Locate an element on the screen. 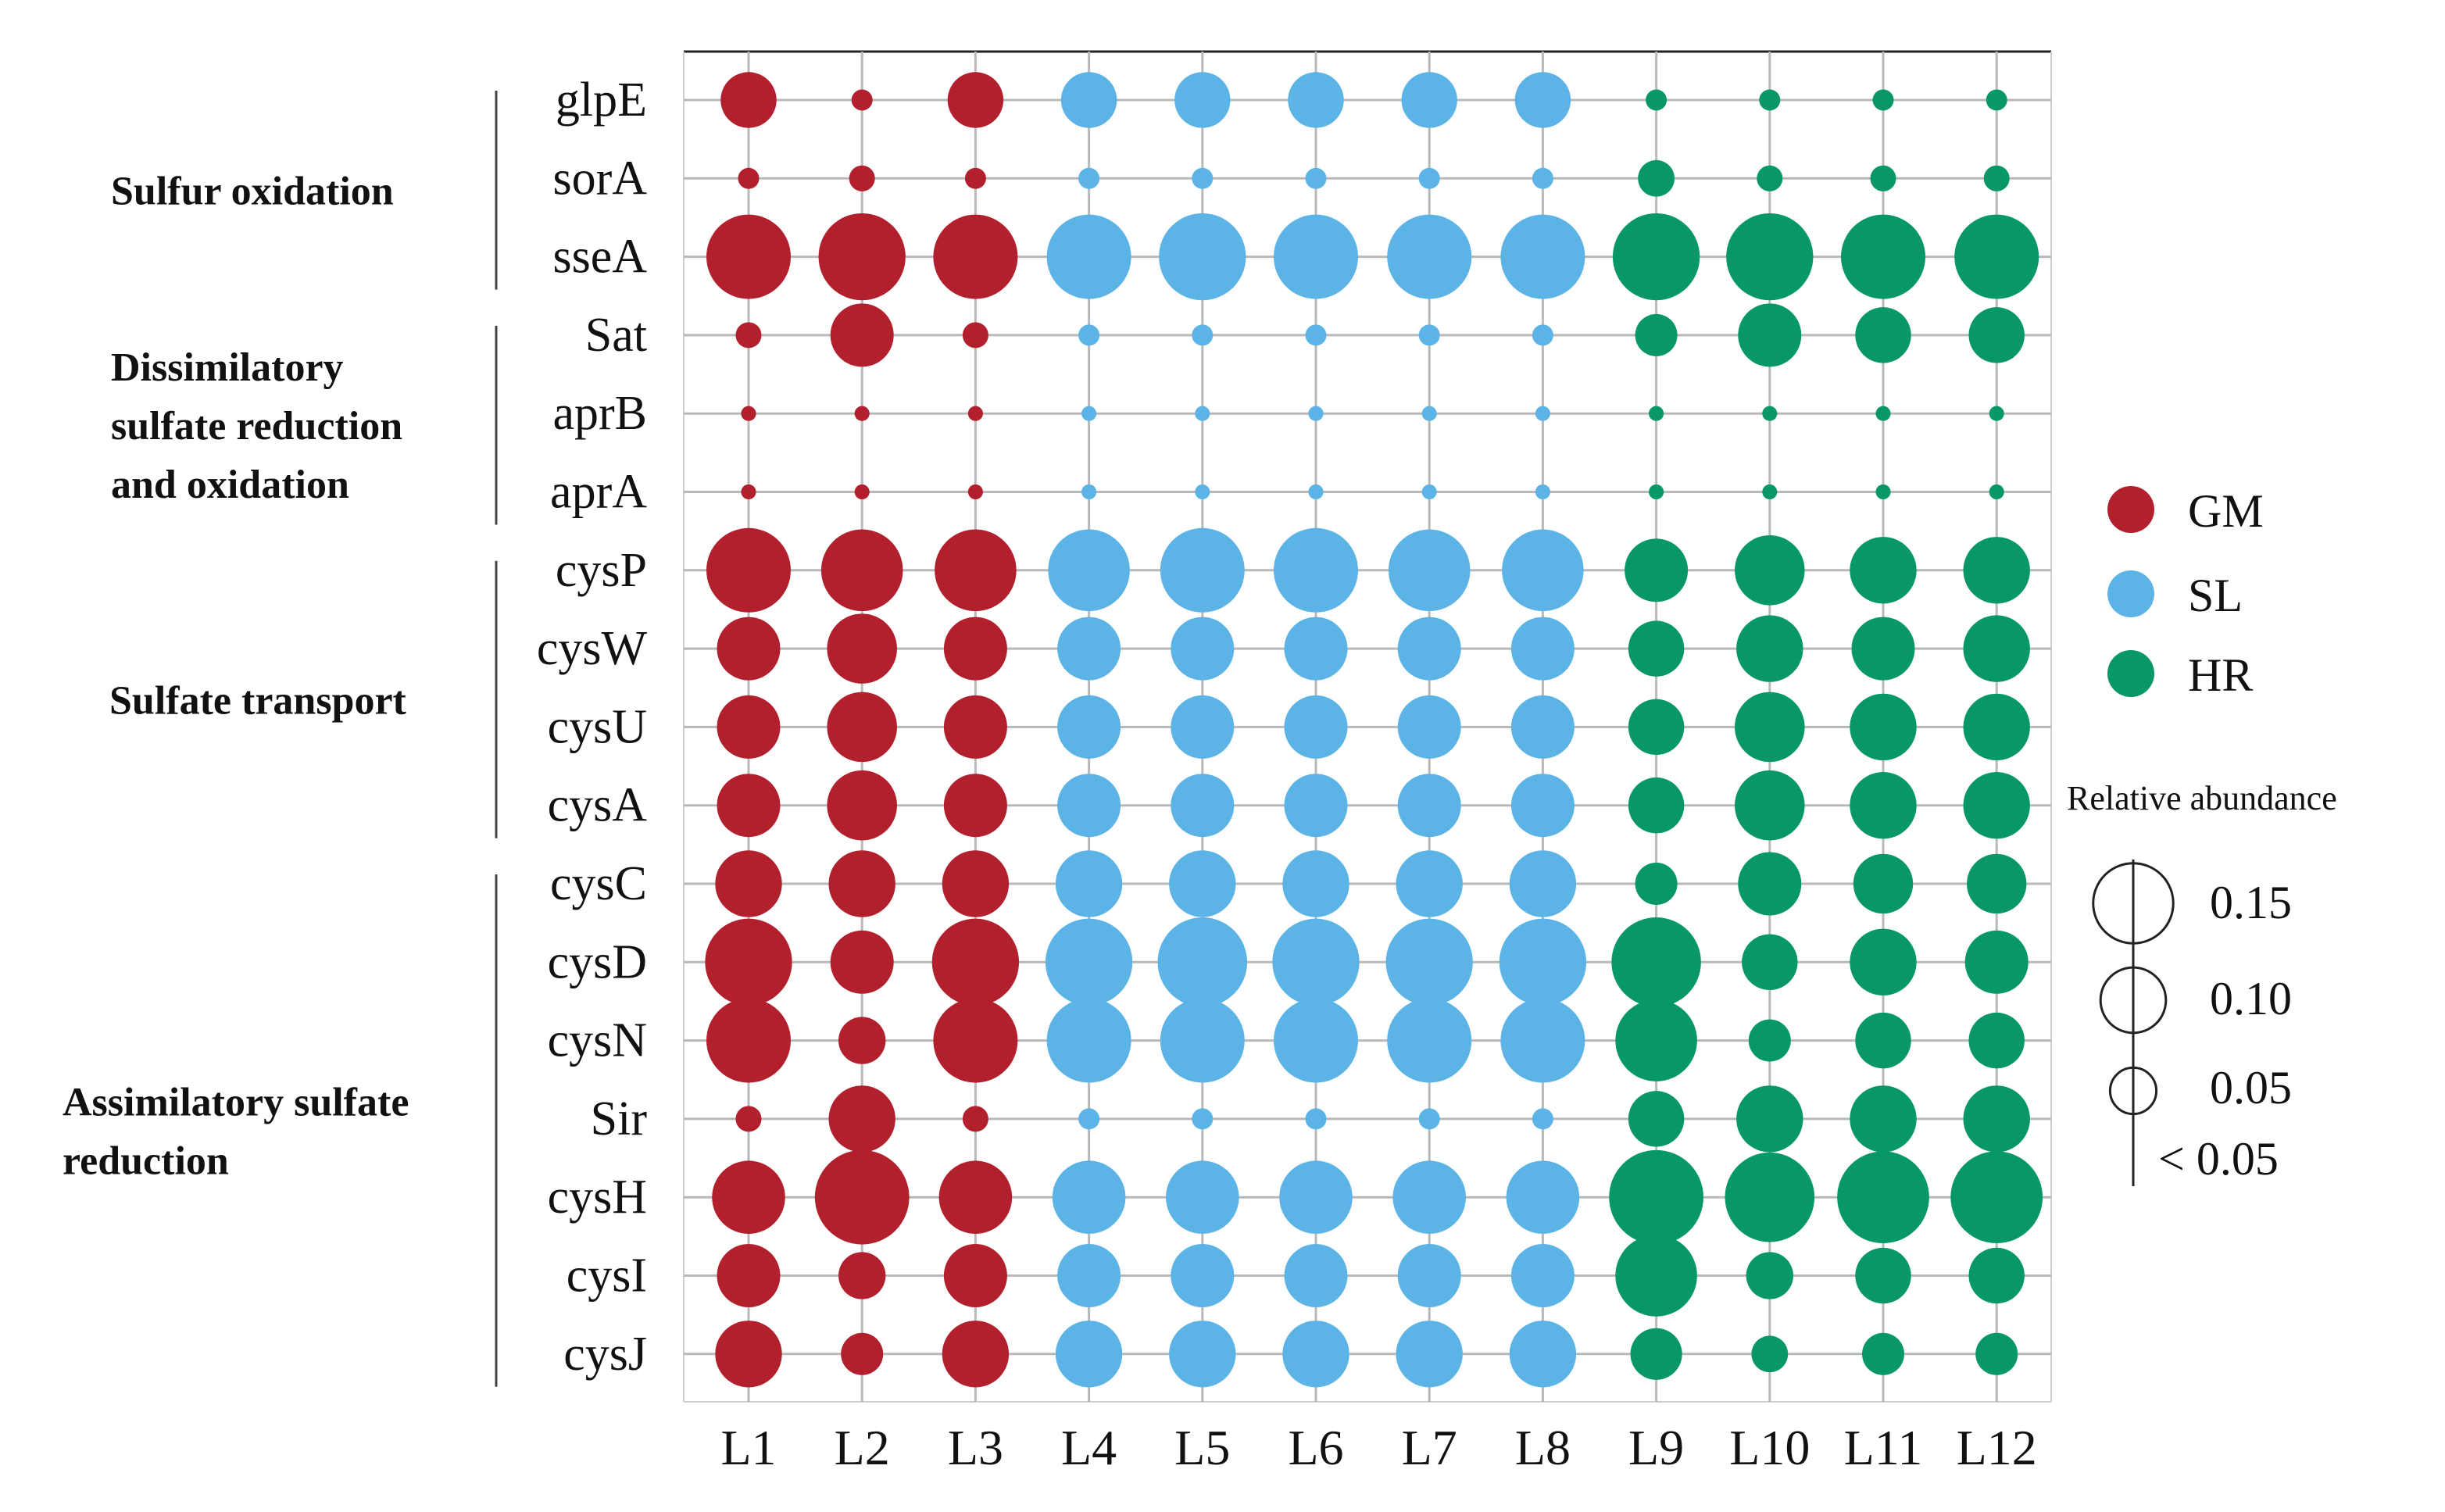 The width and height of the screenshot is (2445, 1512). bubble-cysJ-L2 is located at coordinates (862, 1353).